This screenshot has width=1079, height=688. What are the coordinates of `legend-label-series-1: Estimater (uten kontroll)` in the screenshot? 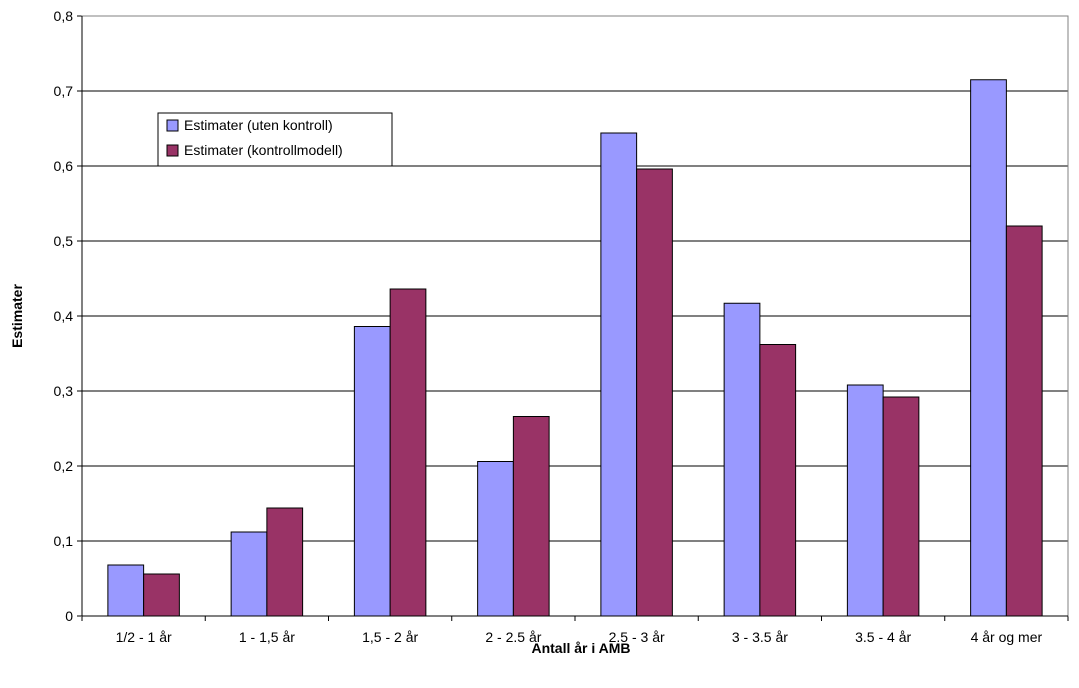 It's located at (258, 125).